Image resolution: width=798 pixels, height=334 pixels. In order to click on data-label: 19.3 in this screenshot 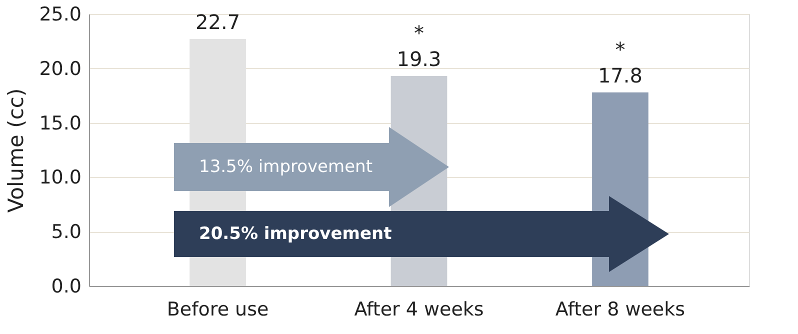, I will do `click(419, 59)`.